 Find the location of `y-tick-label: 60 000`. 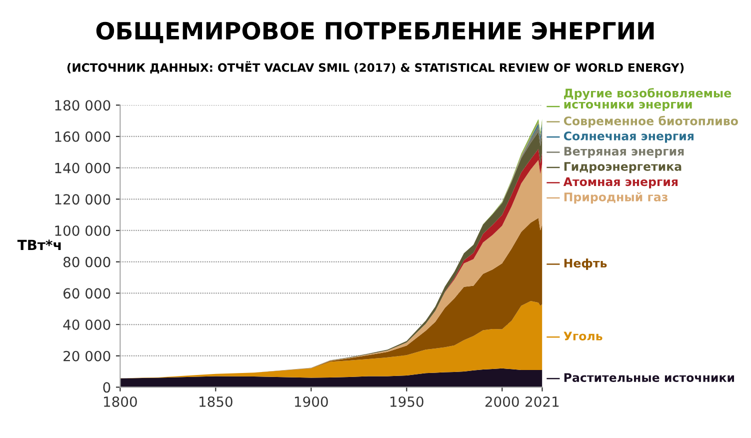

y-tick-label: 60 000 is located at coordinates (87, 293).